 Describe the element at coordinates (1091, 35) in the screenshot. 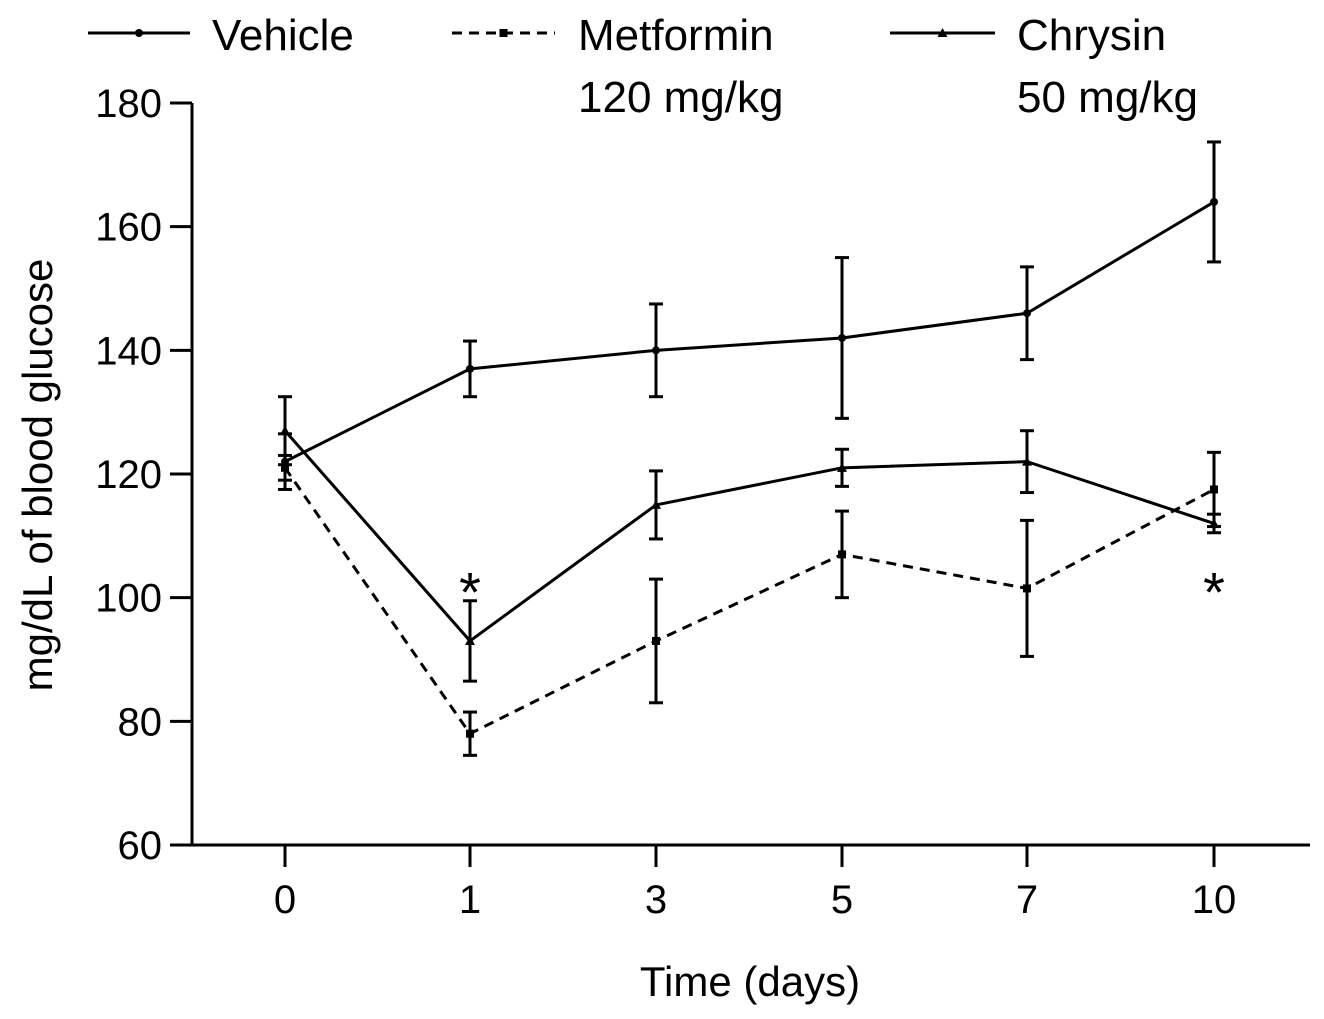

I see `legend-label: Chrysin` at that location.